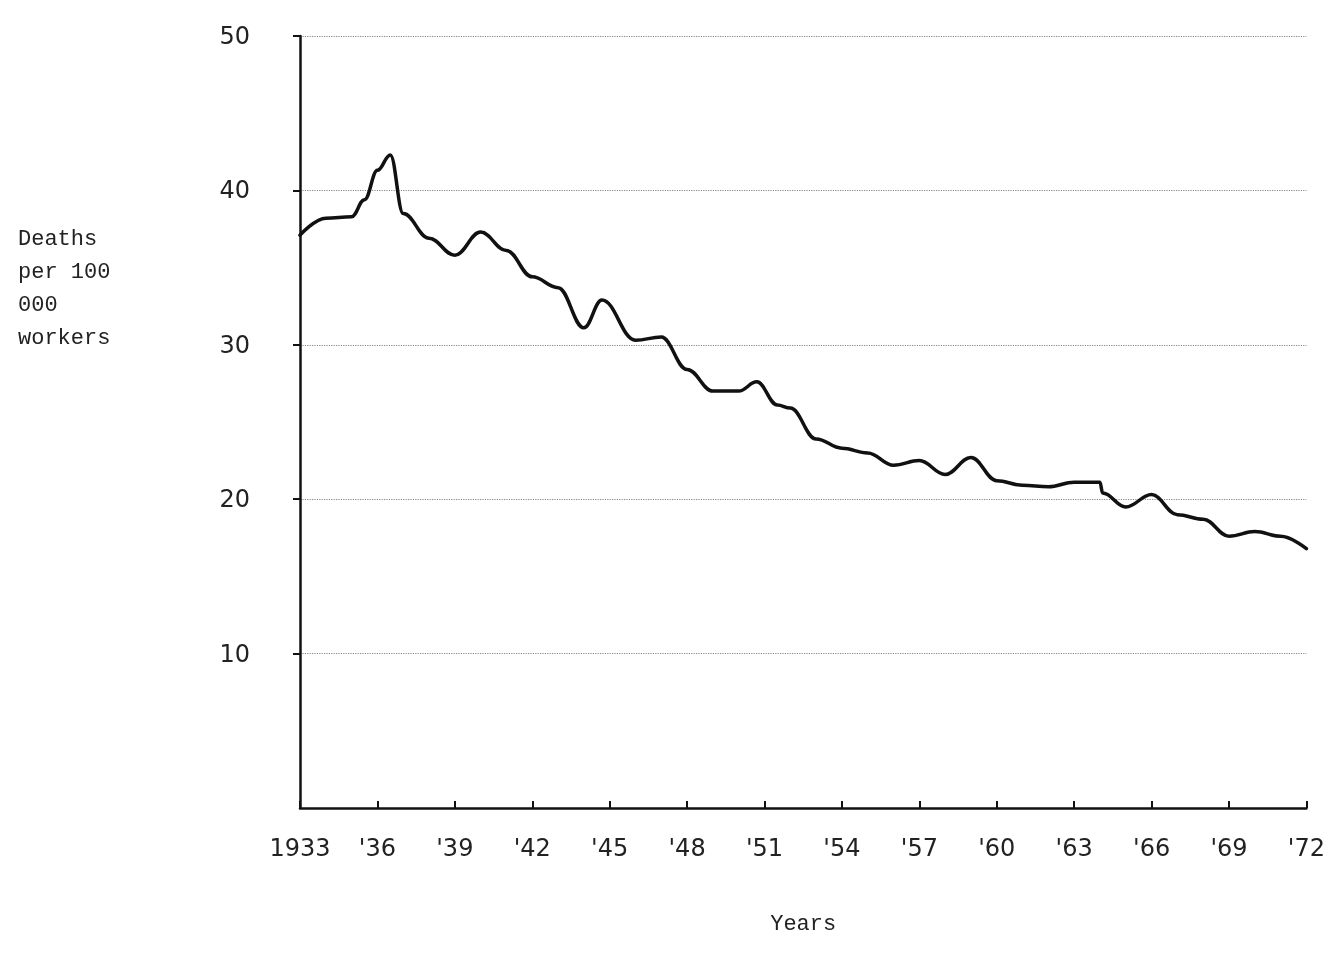  Describe the element at coordinates (234, 499) in the screenshot. I see `y-tick-label: 20` at that location.